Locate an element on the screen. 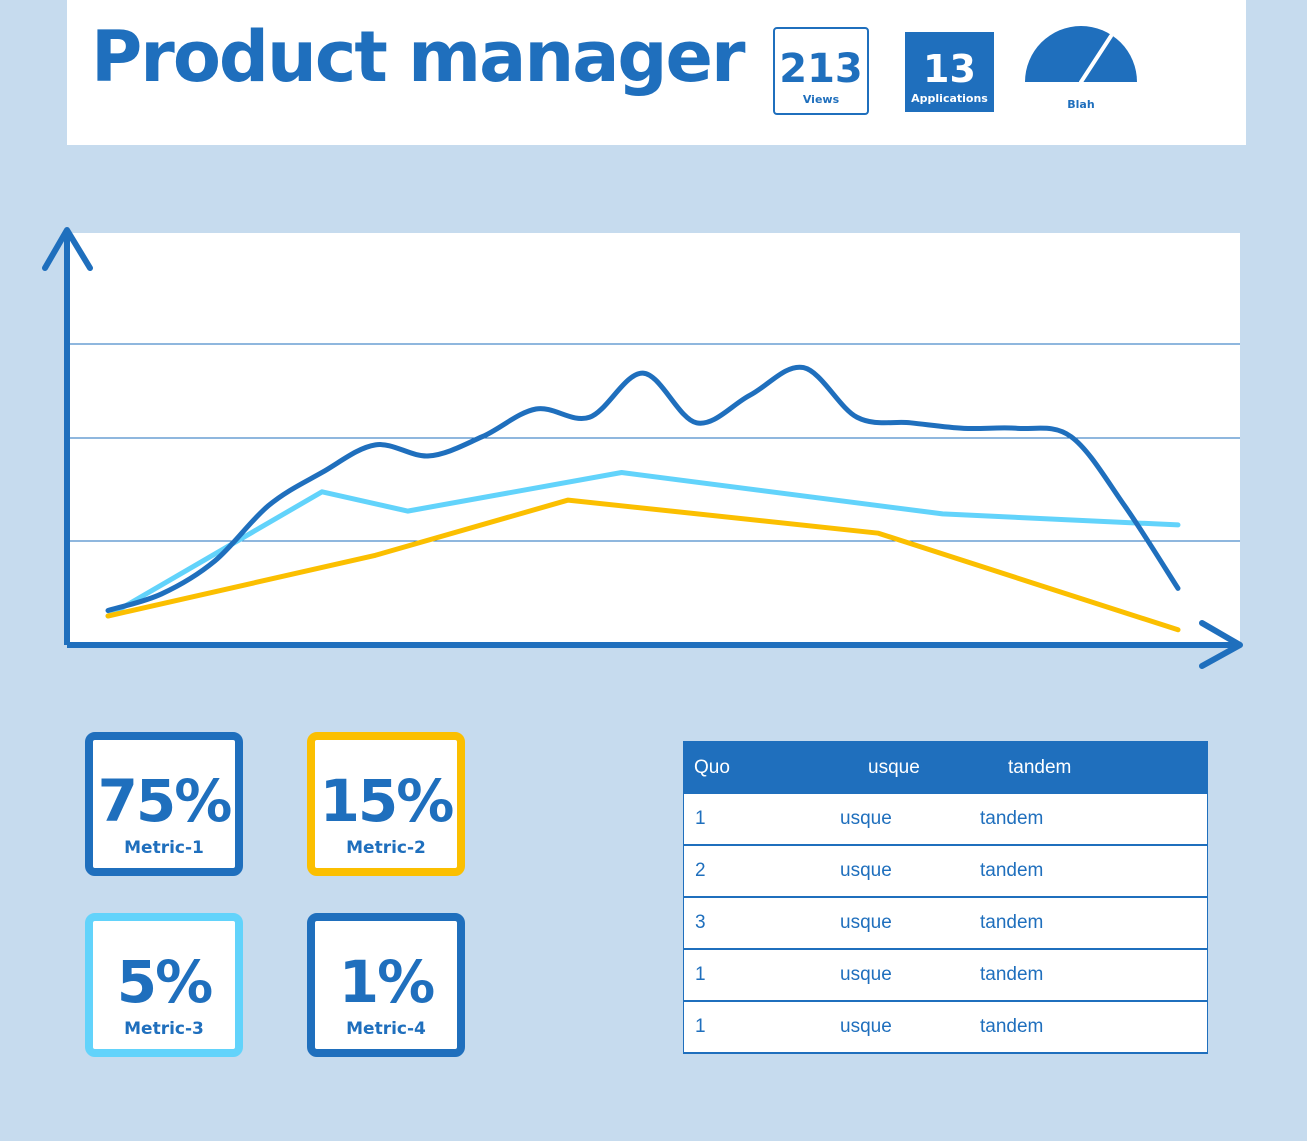 The image size is (1307, 1141). applications-label: Applications is located at coordinates (949, 98).